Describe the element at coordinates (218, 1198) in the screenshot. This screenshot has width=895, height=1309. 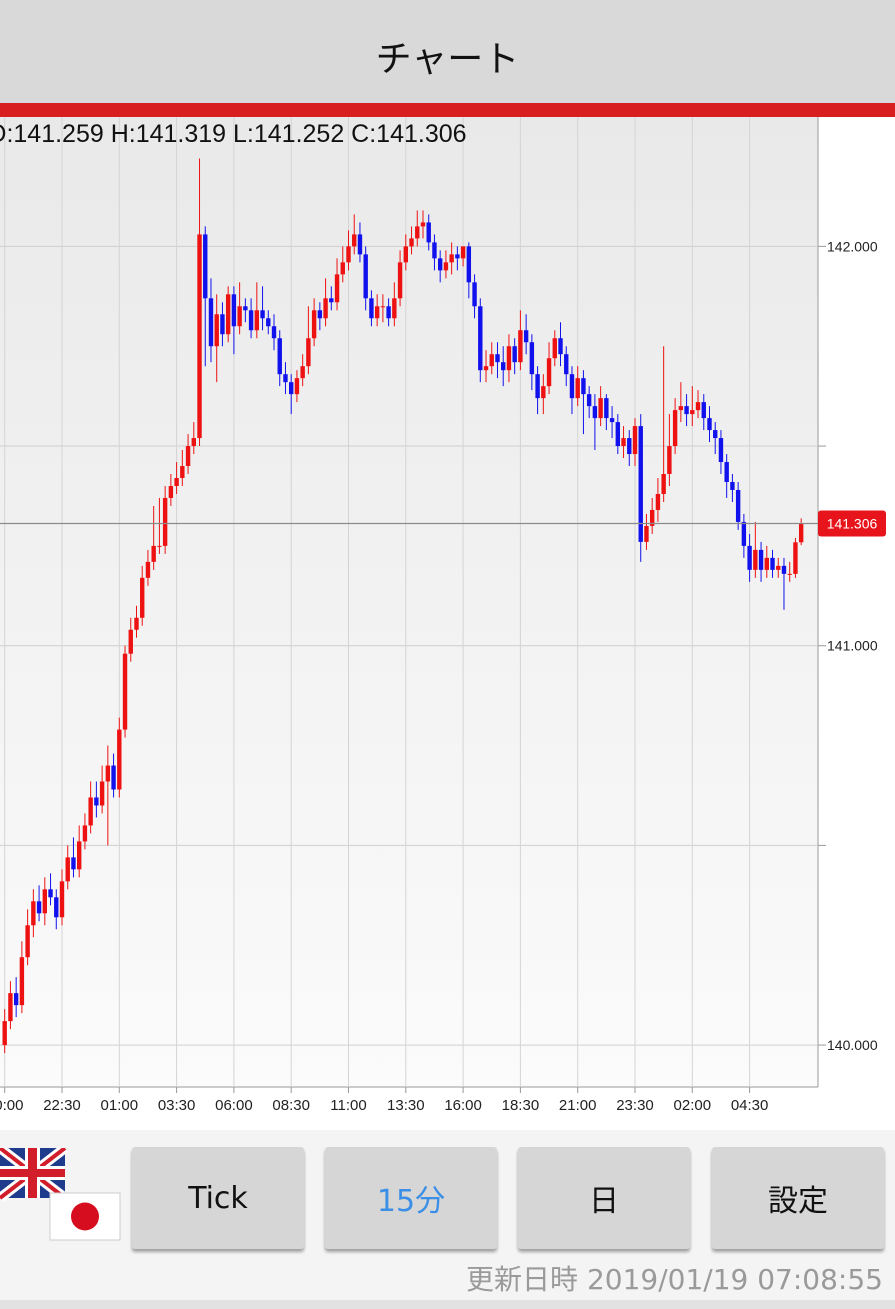
I see `tab-button: Tick` at that location.